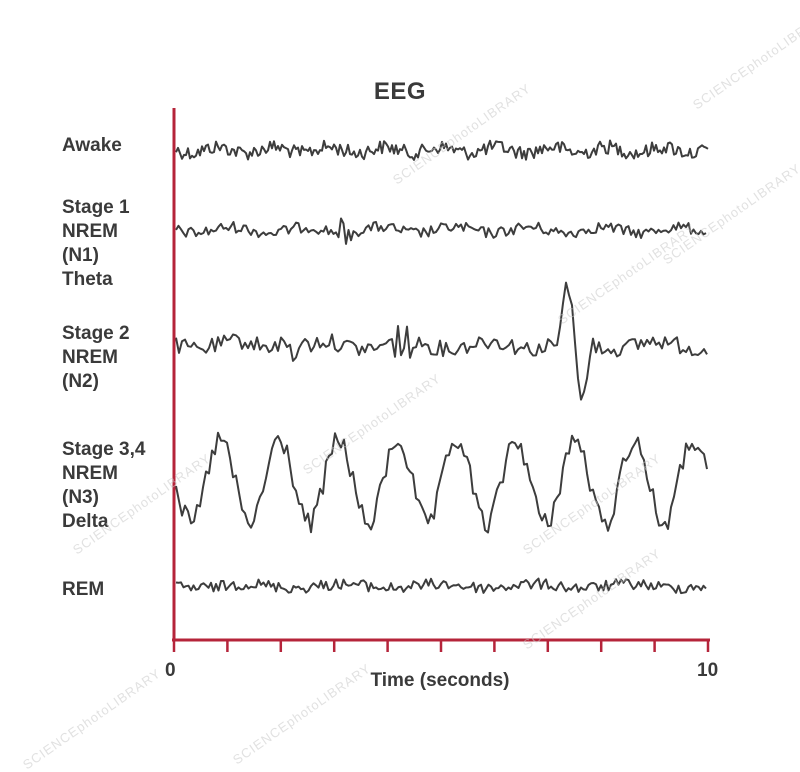  Describe the element at coordinates (442, 150) in the screenshot. I see `trace-awake` at that location.